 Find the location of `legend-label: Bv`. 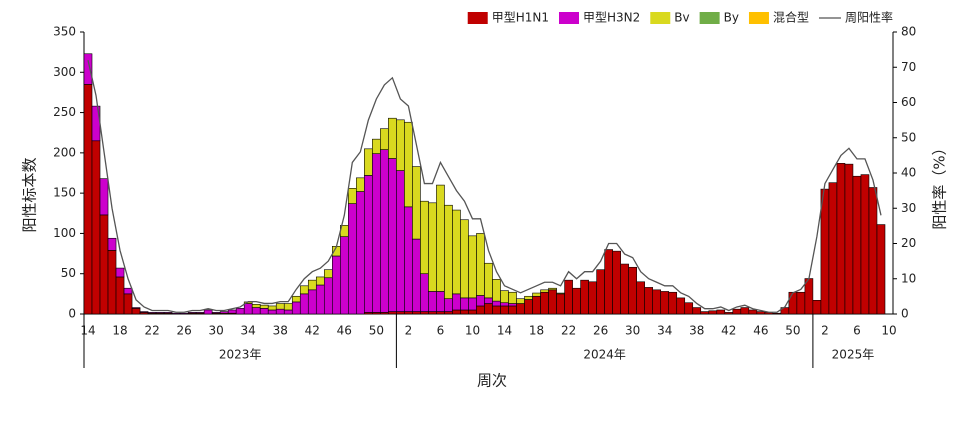

legend-label: Bv is located at coordinates (681, 18).